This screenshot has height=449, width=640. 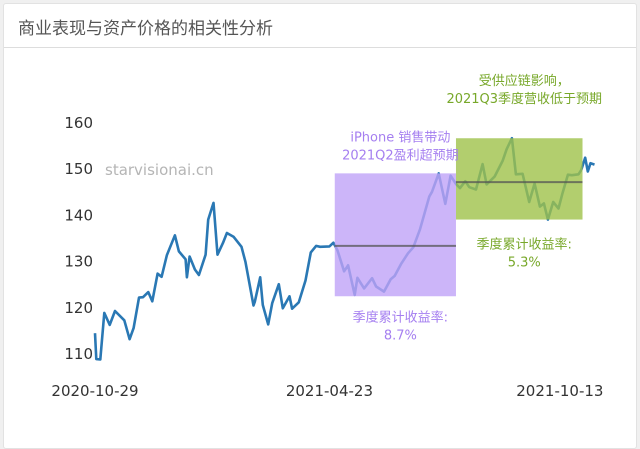 I want to click on y-tick-label: 160, so click(x=78, y=123).